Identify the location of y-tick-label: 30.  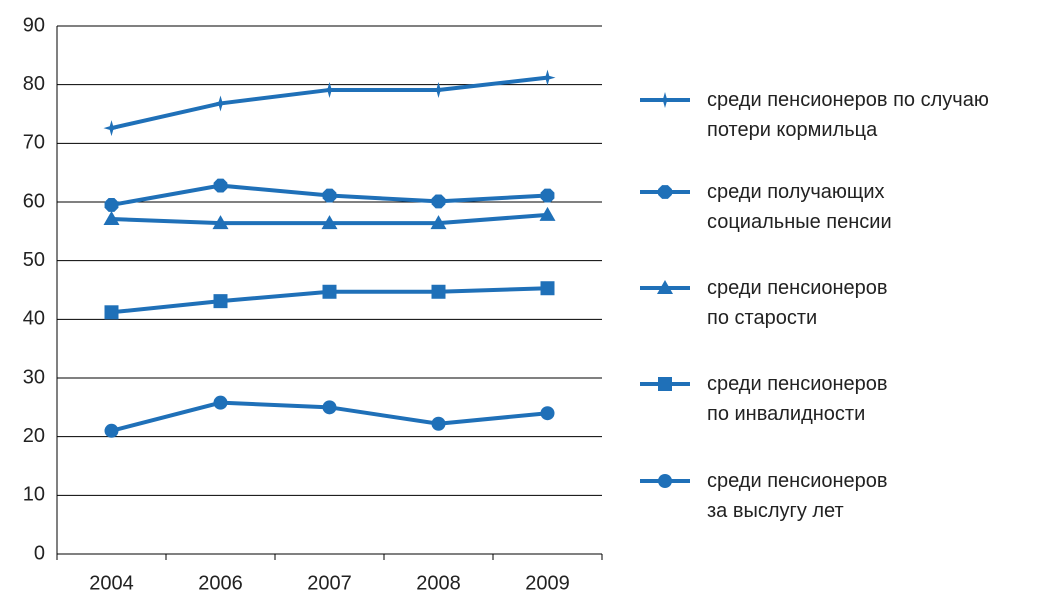
(34, 377).